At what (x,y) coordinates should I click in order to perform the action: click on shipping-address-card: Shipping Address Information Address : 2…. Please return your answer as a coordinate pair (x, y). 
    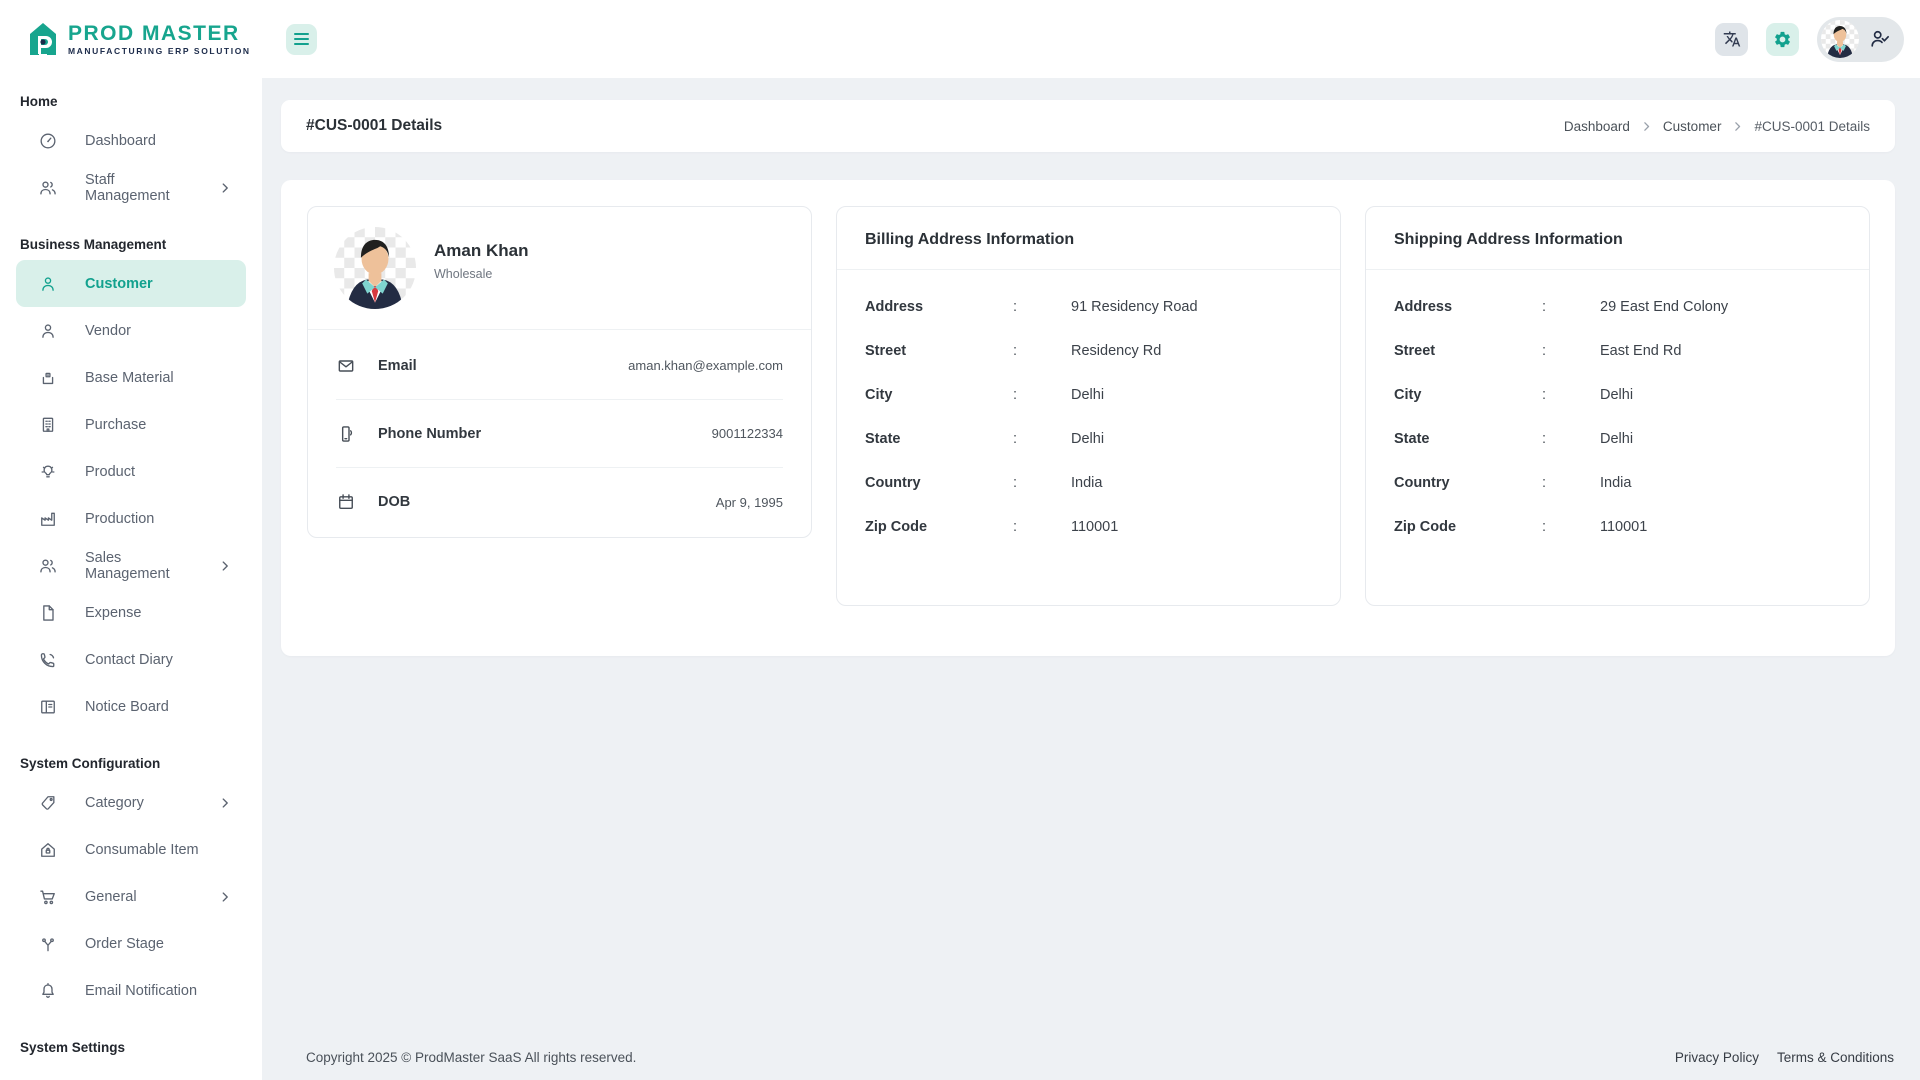
    Looking at the image, I should click on (1617, 406).